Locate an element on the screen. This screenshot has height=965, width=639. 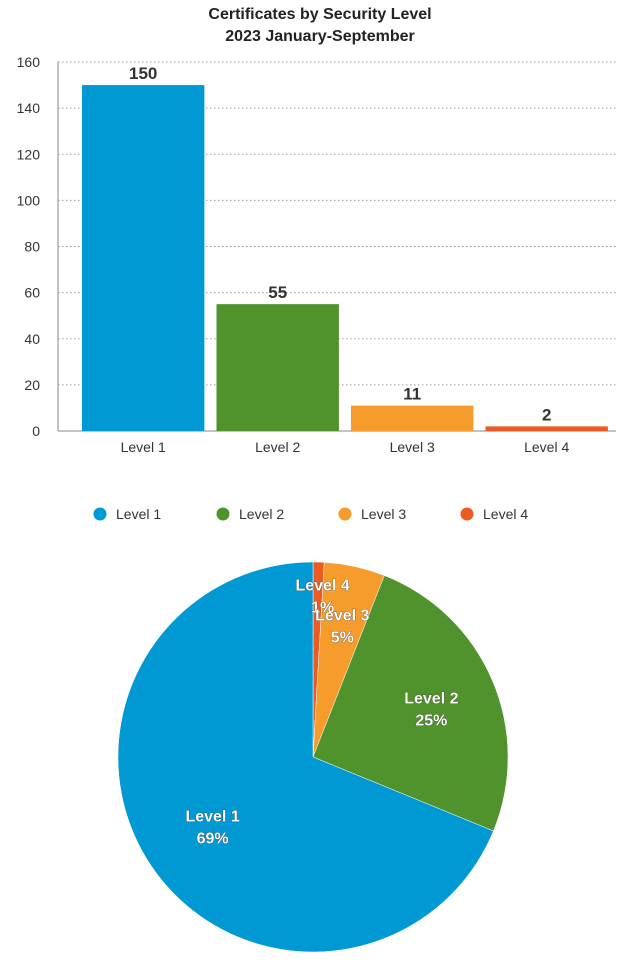
y-tick-label: 60 is located at coordinates (32, 293).